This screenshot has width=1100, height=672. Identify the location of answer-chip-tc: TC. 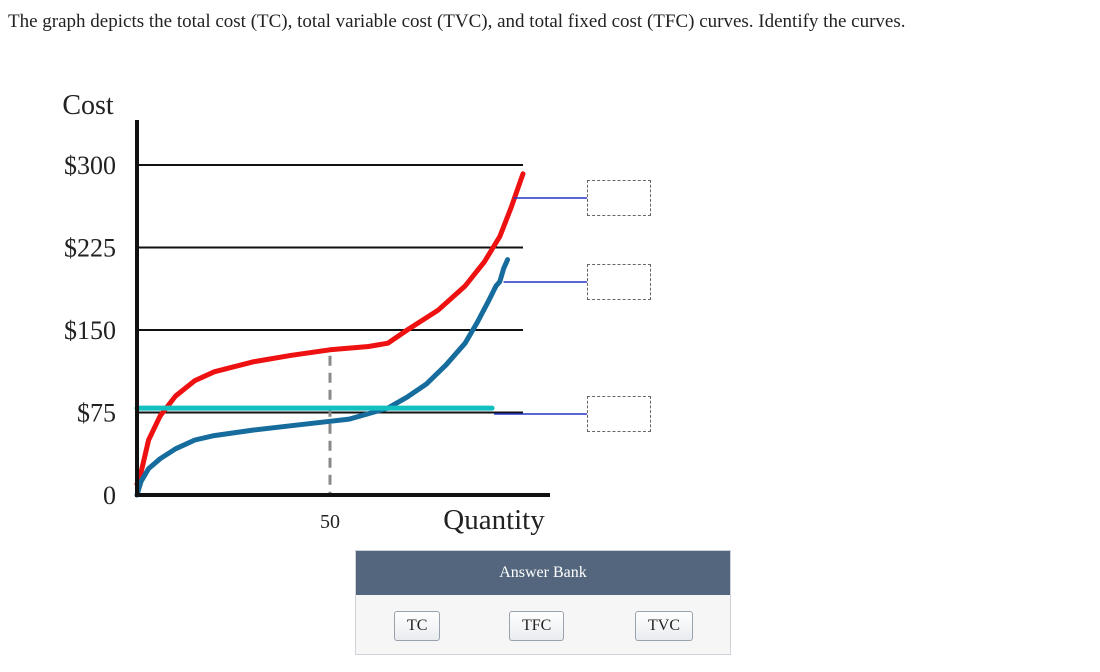
(417, 626).